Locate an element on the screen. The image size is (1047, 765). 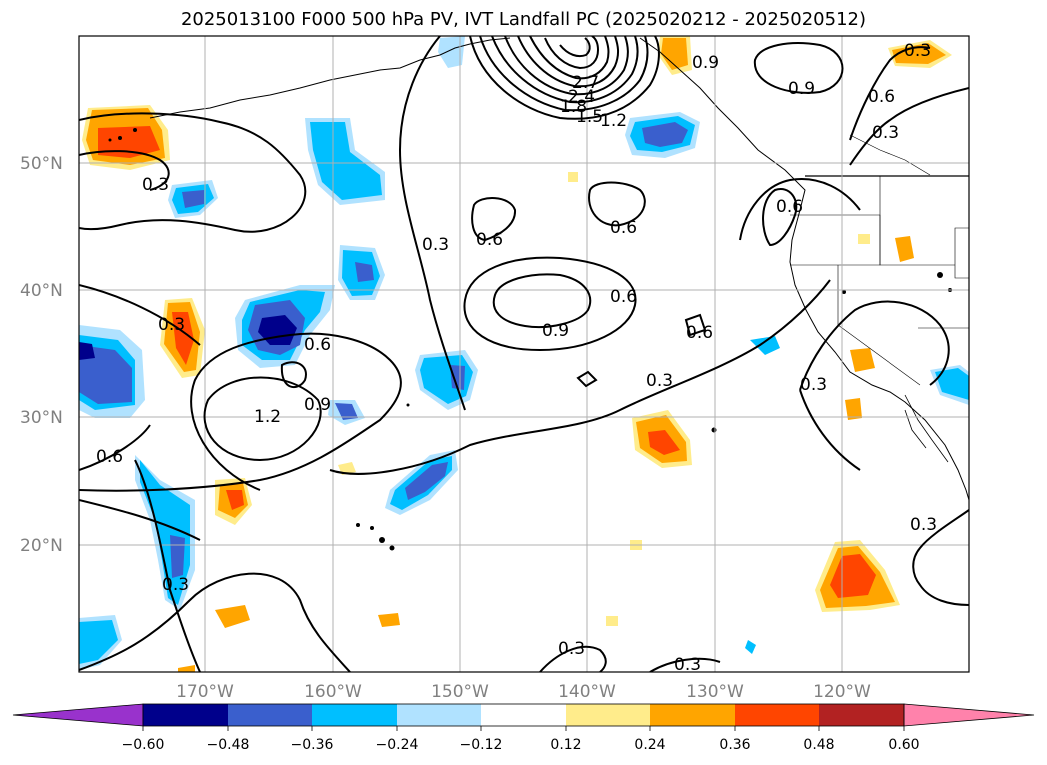
colorbar-tick-label: −0.24 is located at coordinates (397, 745).